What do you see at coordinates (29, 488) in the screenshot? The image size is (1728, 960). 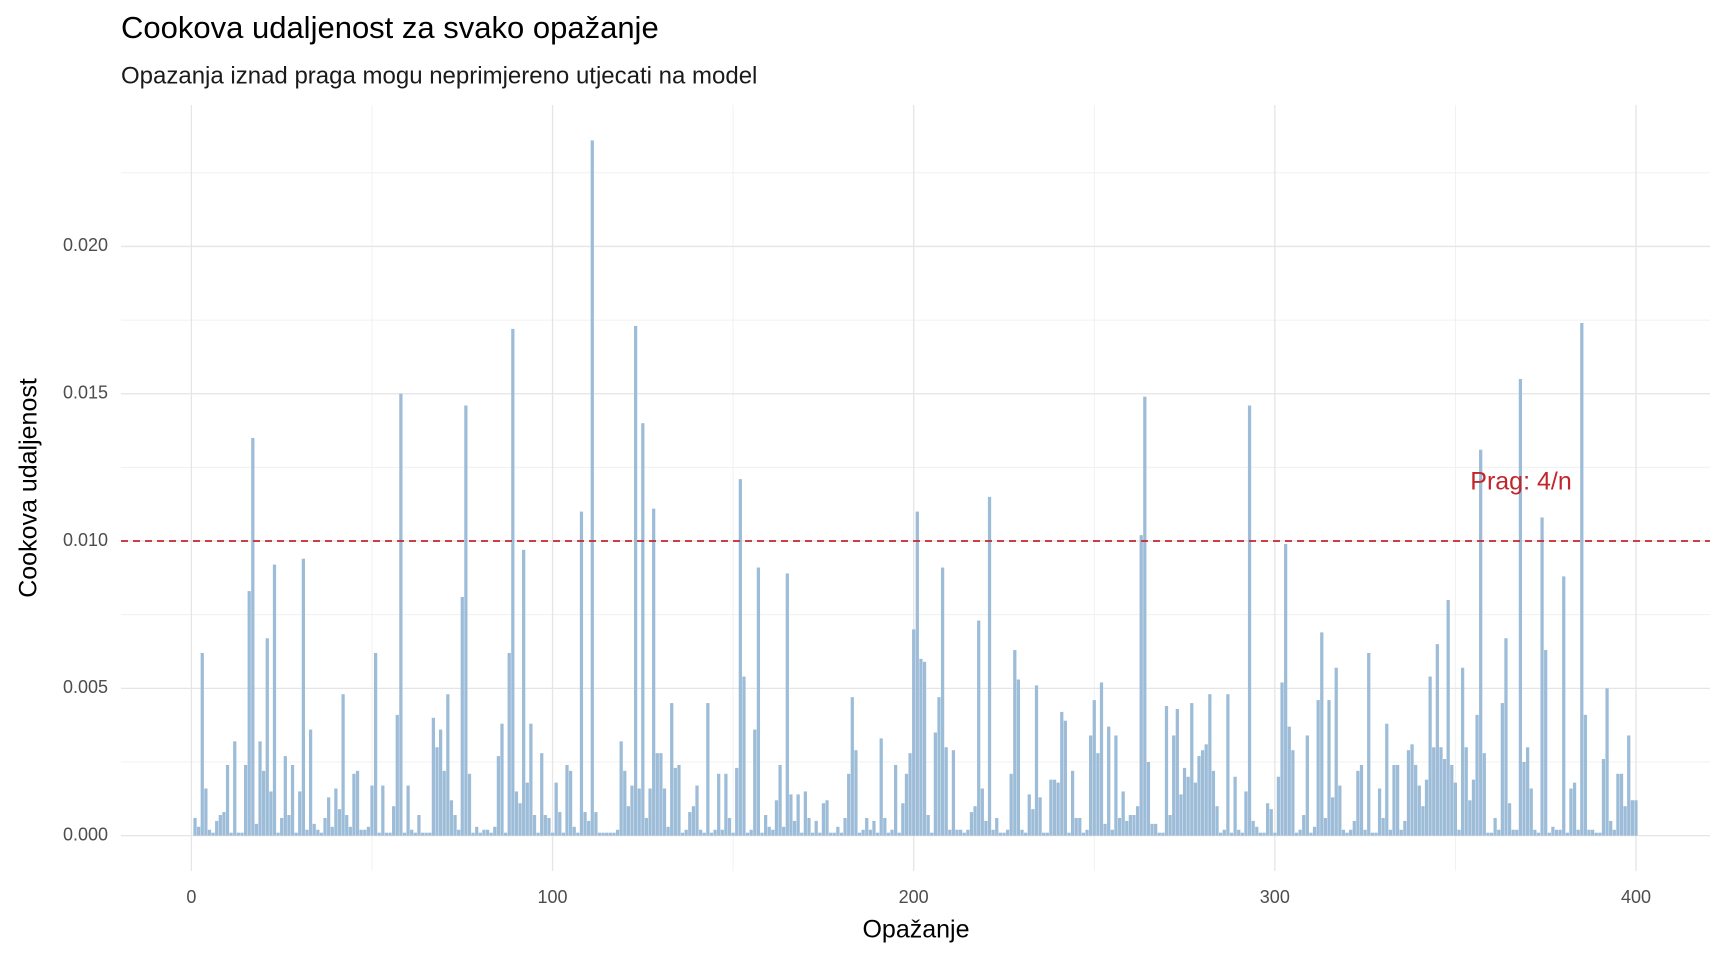 I see `y-axis-label: Cookova udaljenost` at bounding box center [29, 488].